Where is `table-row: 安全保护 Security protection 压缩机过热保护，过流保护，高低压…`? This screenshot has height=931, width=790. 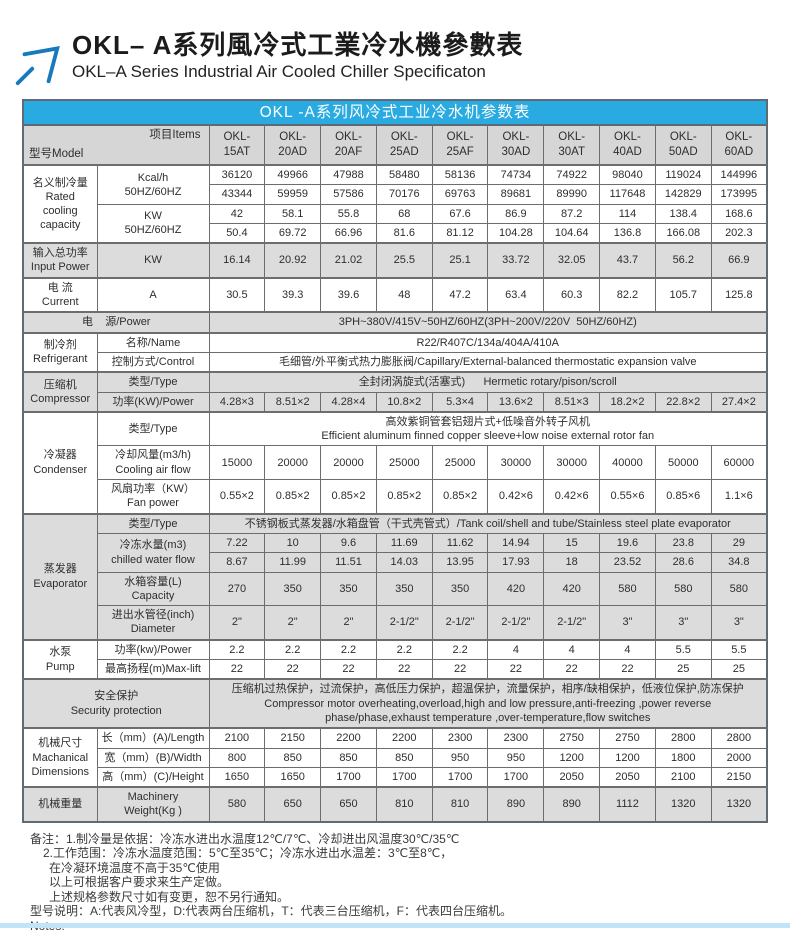 table-row: 安全保护 Security protection 压缩机过热保护，过流保护，高低压… is located at coordinates (395, 703).